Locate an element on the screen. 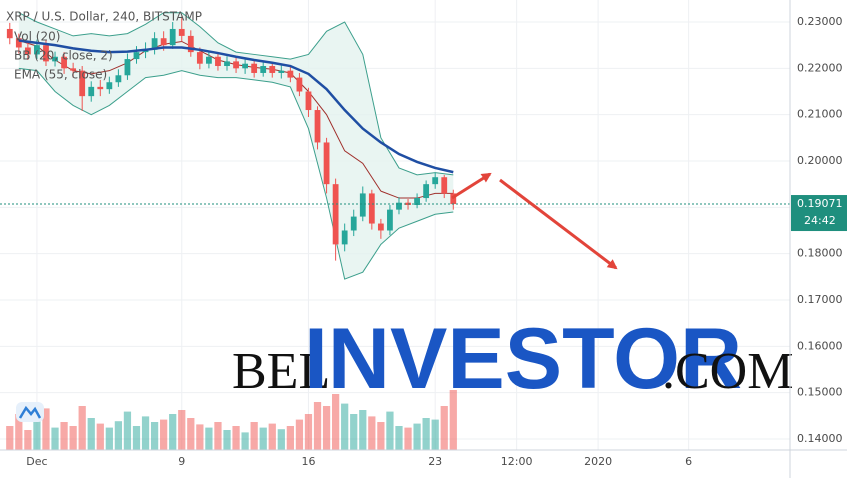 The width and height of the screenshot is (847, 478). x-tick-label: Dec is located at coordinates (36, 461).